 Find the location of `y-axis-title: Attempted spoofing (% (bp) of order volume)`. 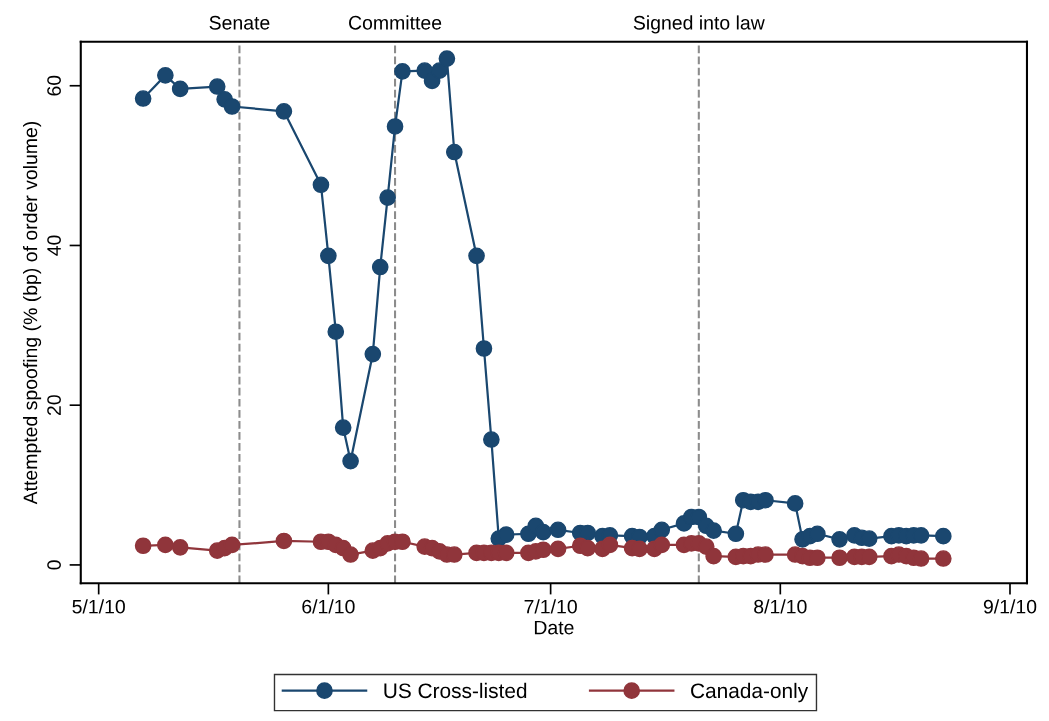

y-axis-title: Attempted spoofing (% (bp) of order volume) is located at coordinates (32, 313).